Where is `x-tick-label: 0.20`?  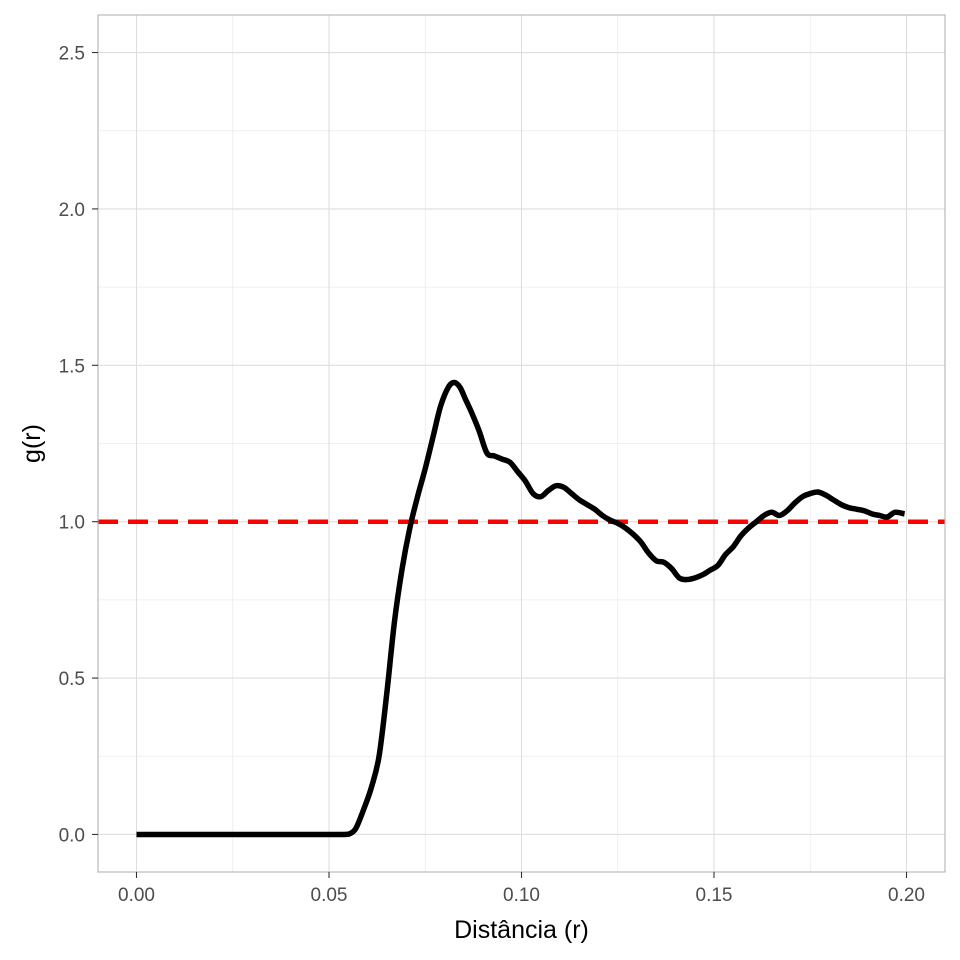
x-tick-label: 0.20 is located at coordinates (906, 895).